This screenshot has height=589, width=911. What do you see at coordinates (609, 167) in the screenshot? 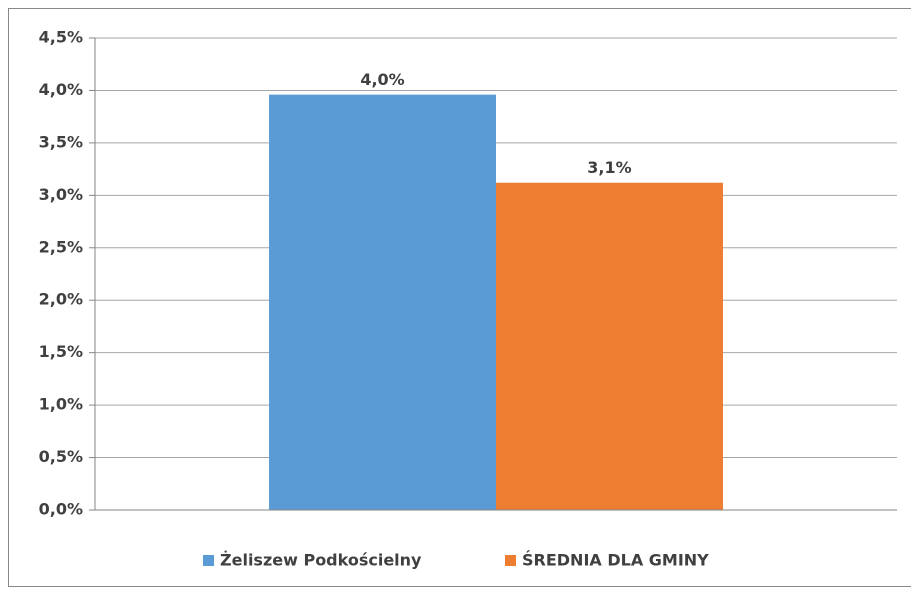
I see `data-label: 3,1%` at bounding box center [609, 167].